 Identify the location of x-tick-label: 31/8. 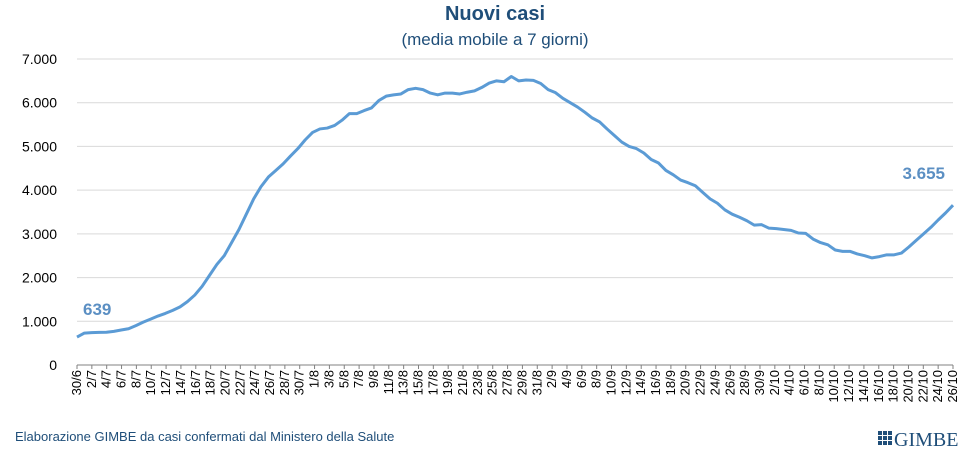
(536, 382).